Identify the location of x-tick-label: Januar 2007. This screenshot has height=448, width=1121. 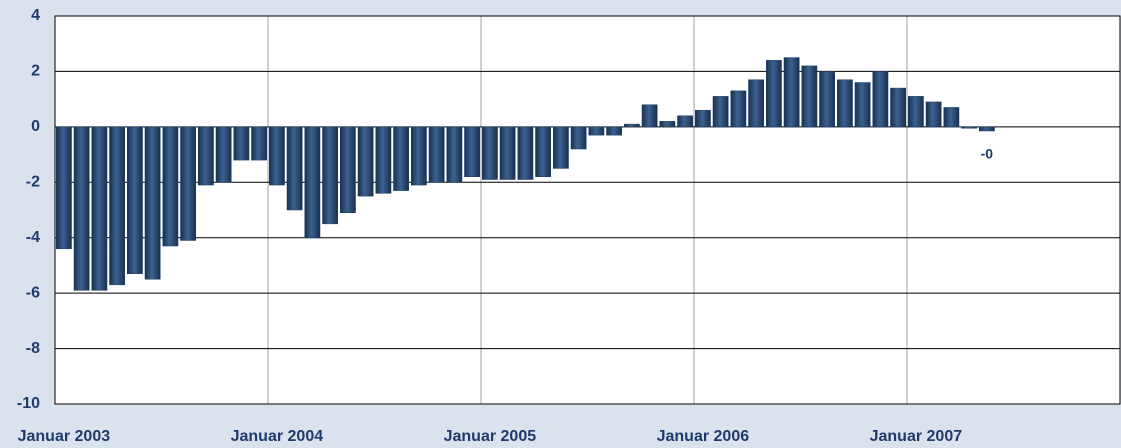
(916, 436).